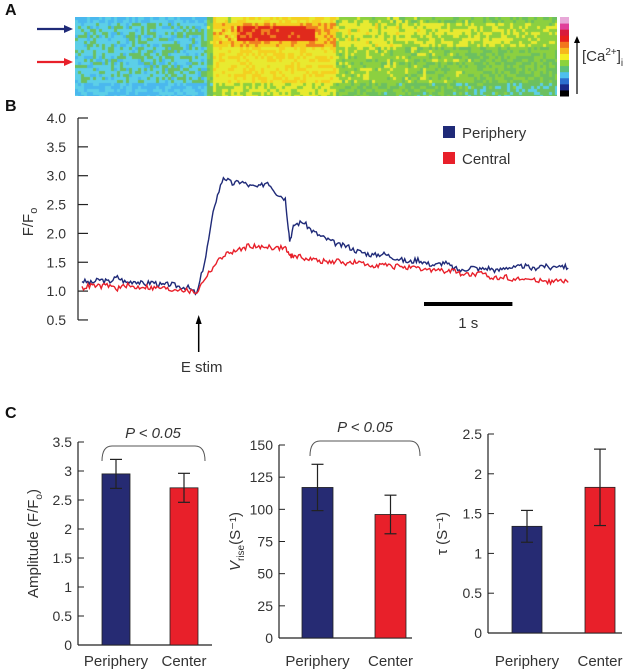  Describe the element at coordinates (265, 542) in the screenshot. I see `y-tick-label: 75` at that location.